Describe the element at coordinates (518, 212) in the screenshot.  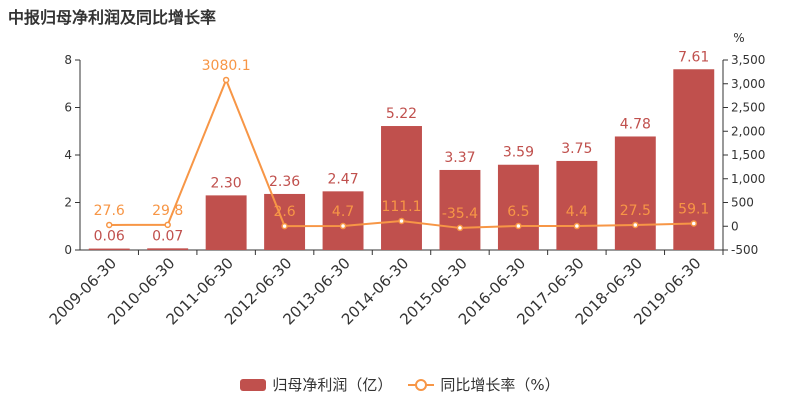
I see `line-data-label: 6.5` at that location.